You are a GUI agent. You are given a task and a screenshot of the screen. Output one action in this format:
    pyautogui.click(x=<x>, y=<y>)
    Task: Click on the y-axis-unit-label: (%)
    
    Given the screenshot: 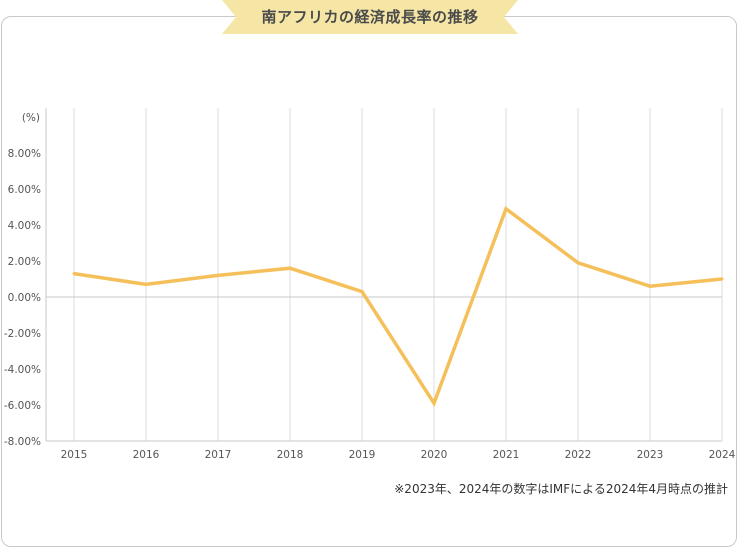 What is the action you would take?
    pyautogui.click(x=31, y=118)
    